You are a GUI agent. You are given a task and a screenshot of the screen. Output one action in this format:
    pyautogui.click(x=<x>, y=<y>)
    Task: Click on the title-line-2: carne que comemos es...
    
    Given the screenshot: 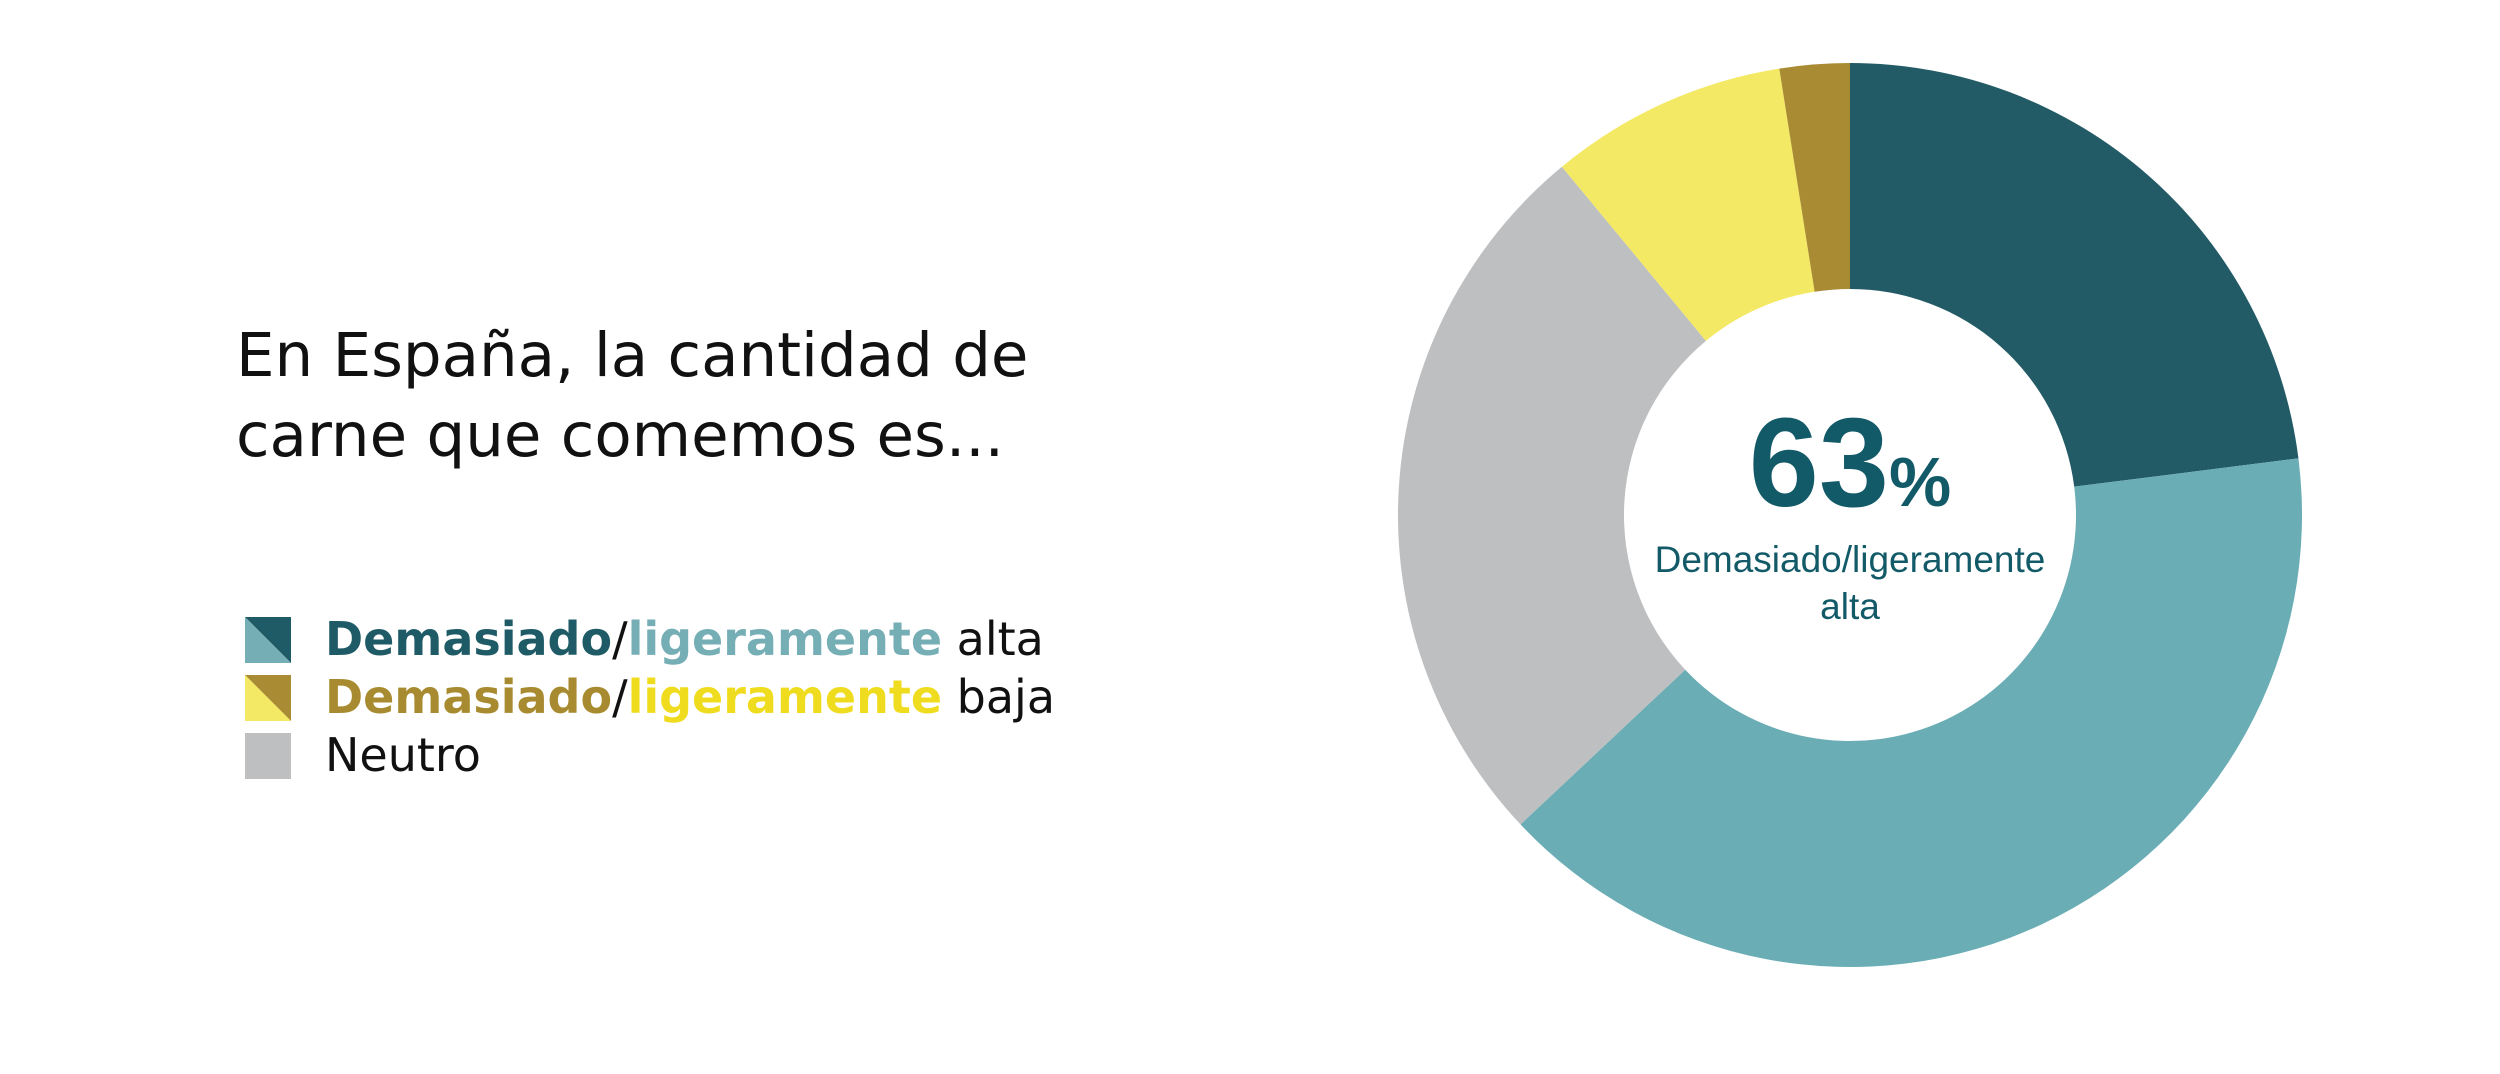 What is the action you would take?
    pyautogui.click(x=620, y=435)
    